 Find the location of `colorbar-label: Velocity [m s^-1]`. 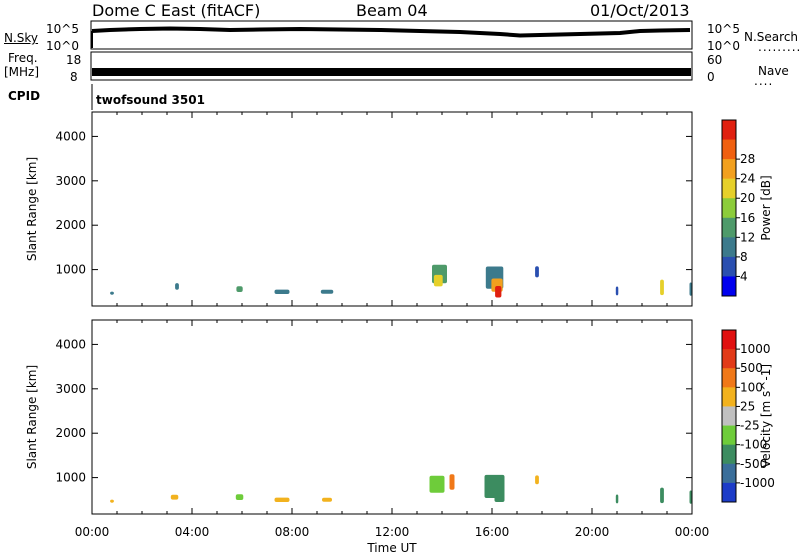

colorbar-label: Velocity [m s^-1] is located at coordinates (766, 416).